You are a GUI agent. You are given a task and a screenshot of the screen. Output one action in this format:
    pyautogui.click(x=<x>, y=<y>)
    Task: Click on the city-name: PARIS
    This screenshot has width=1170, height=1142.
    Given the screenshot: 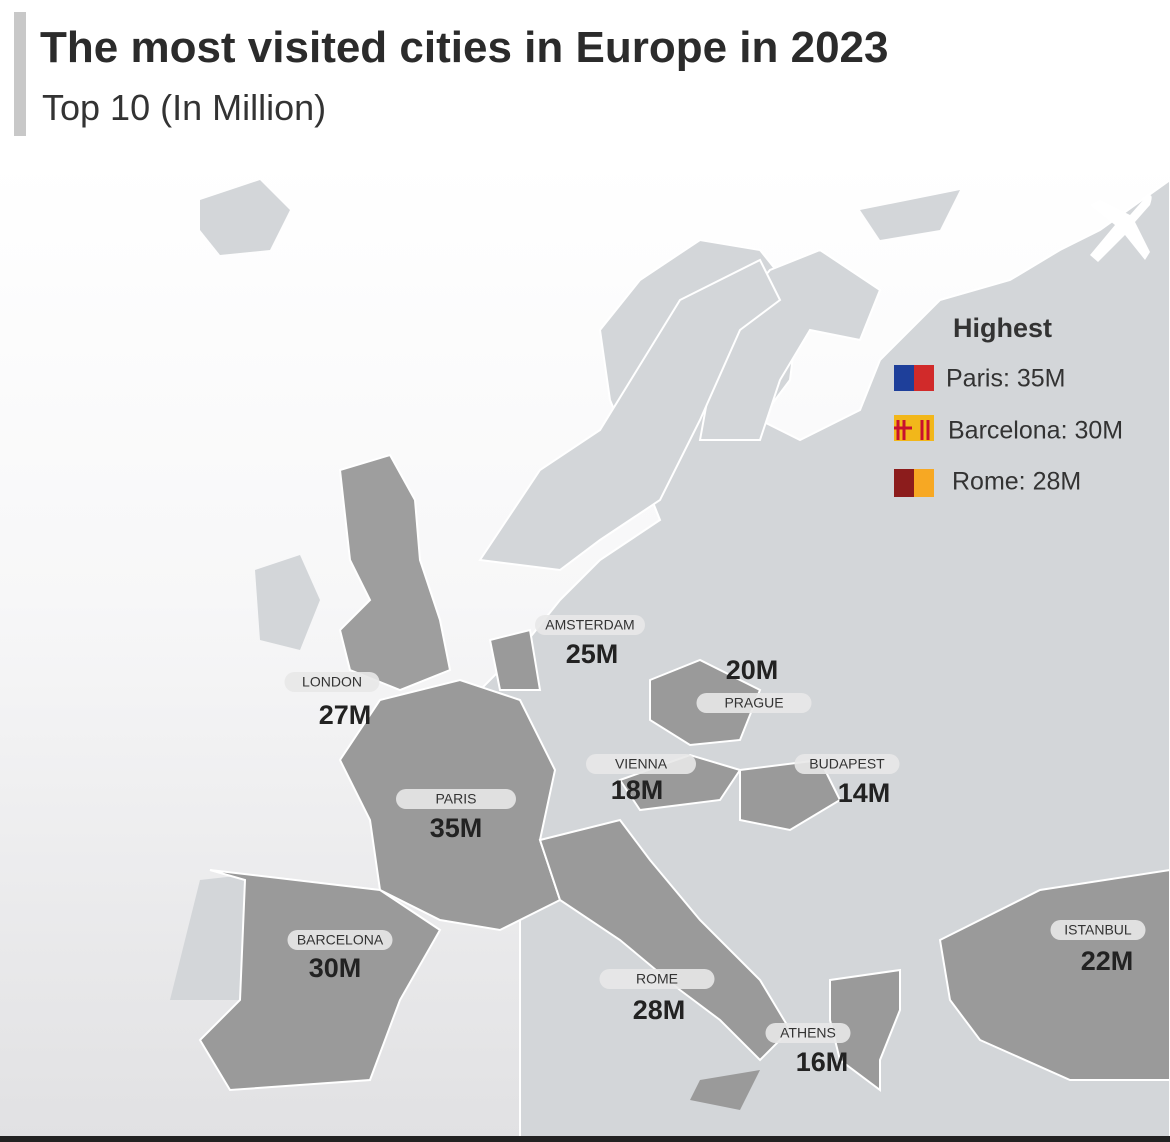 What is the action you would take?
    pyautogui.click(x=456, y=799)
    